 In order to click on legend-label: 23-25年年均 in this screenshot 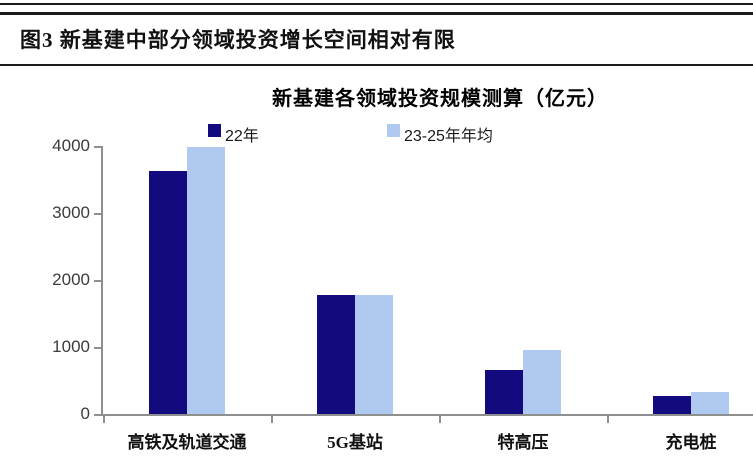, I will do `click(448, 136)`.